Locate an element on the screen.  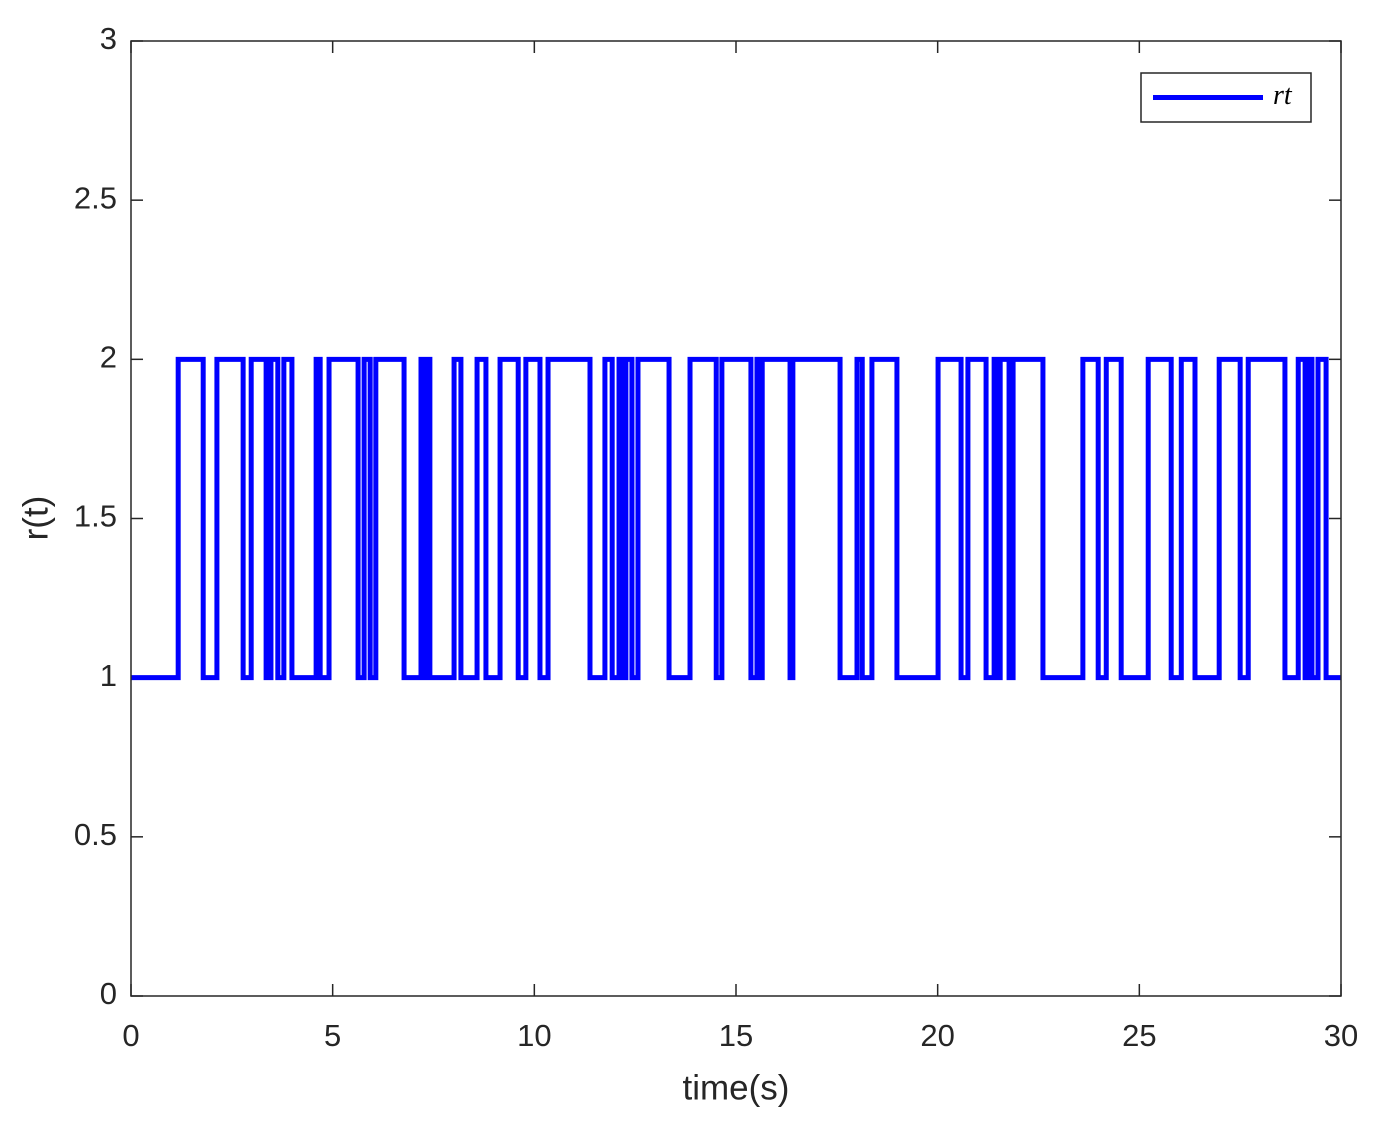
x-tick-label: 0 is located at coordinates (130, 1035).